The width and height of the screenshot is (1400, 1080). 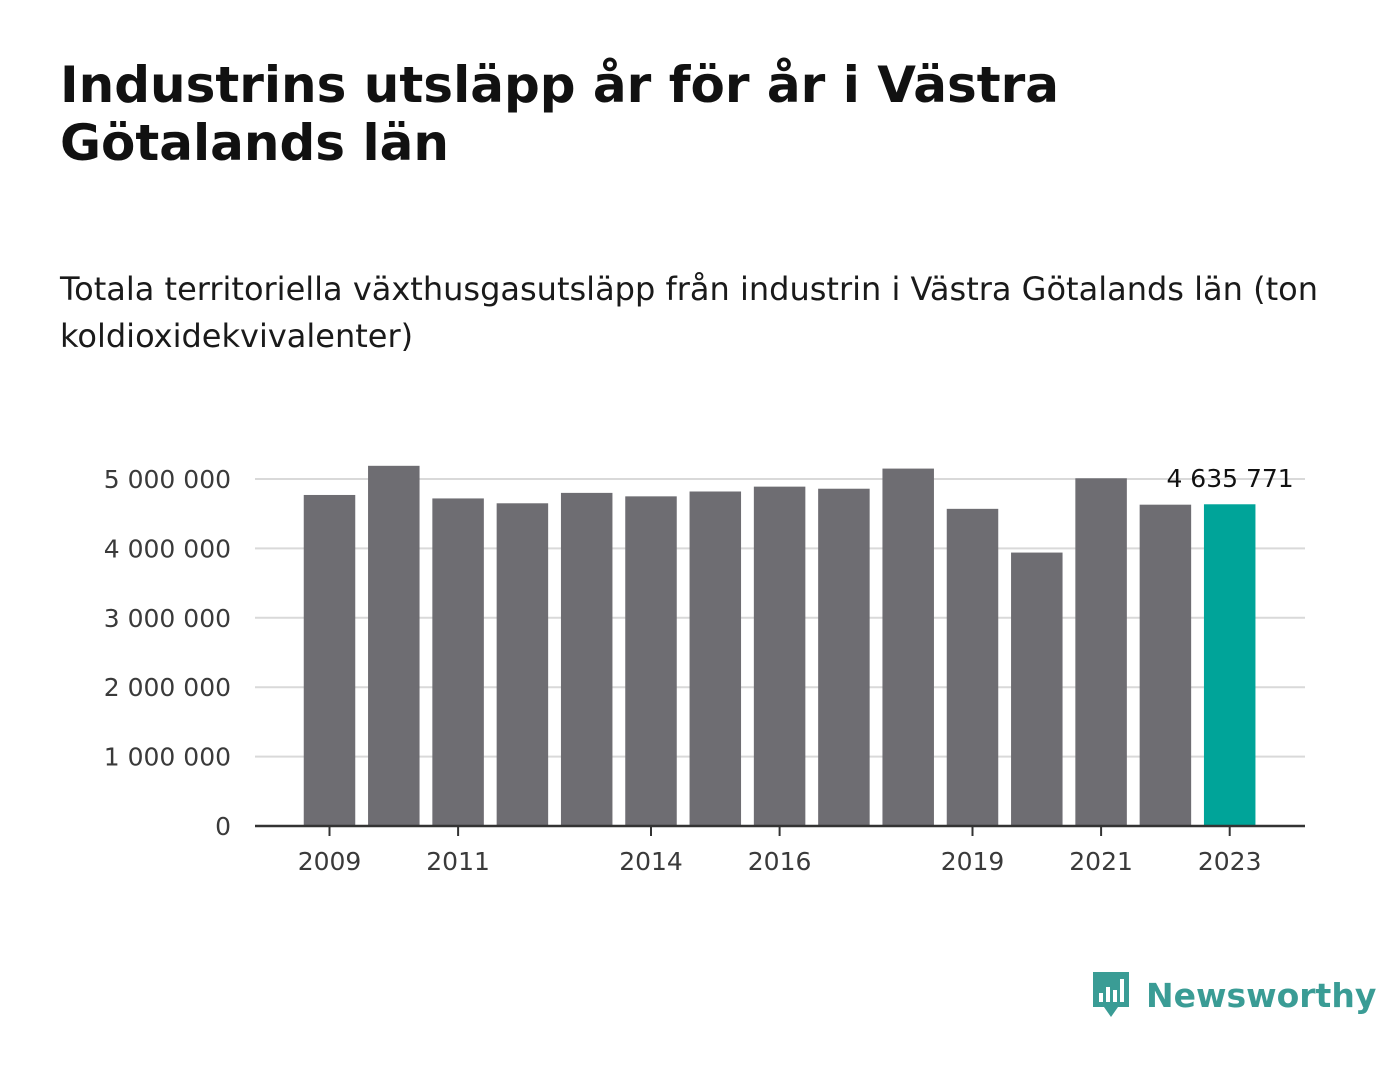 What do you see at coordinates (167, 757) in the screenshot?
I see `y-tick-label: 1 000 000` at bounding box center [167, 757].